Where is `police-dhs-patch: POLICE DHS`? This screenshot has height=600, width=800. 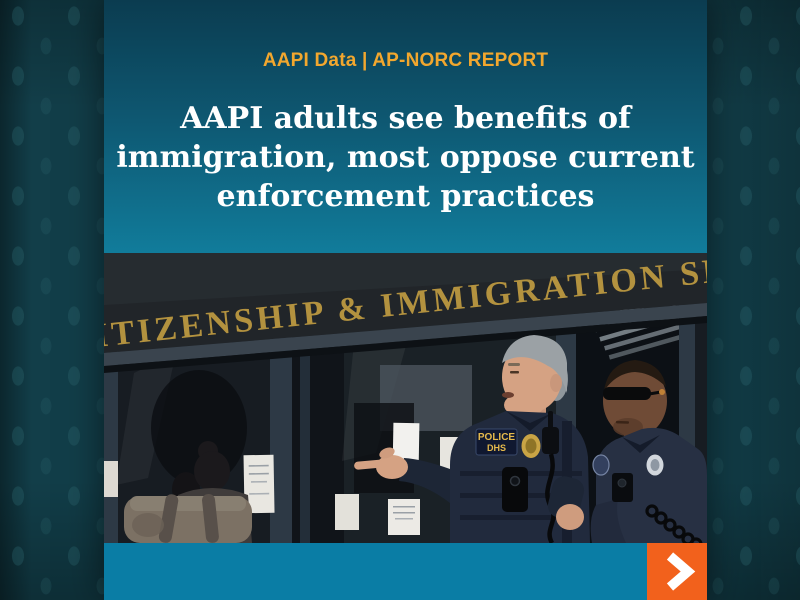 police-dhs-patch: POLICE DHS is located at coordinates (496, 442).